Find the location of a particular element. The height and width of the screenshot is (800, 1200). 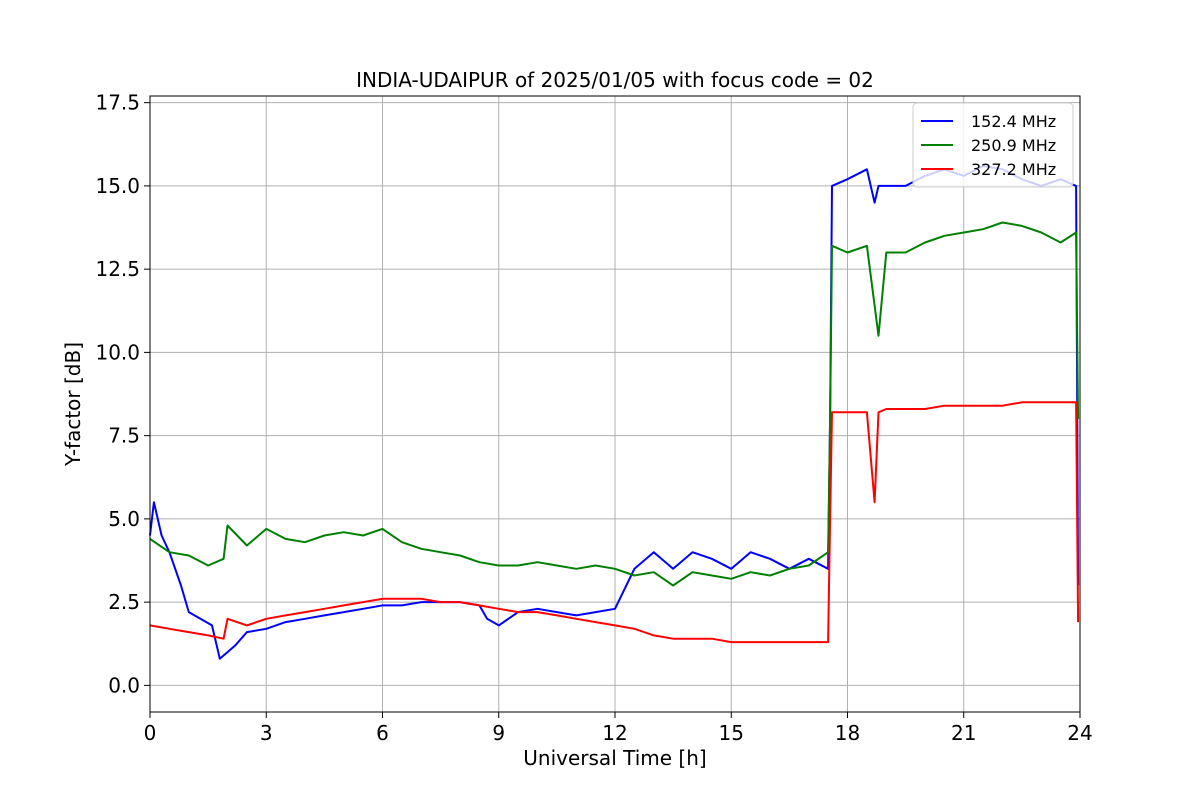

y-tick-label: 2.5 is located at coordinates (124, 602).